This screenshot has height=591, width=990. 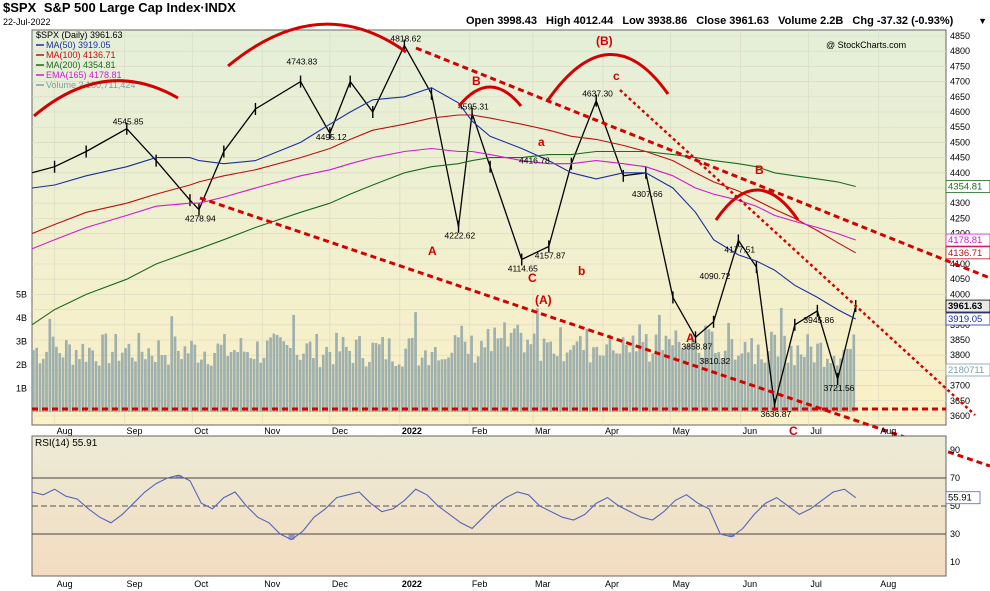 What do you see at coordinates (604, 41) in the screenshot?
I see `wave-label: (B)` at bounding box center [604, 41].